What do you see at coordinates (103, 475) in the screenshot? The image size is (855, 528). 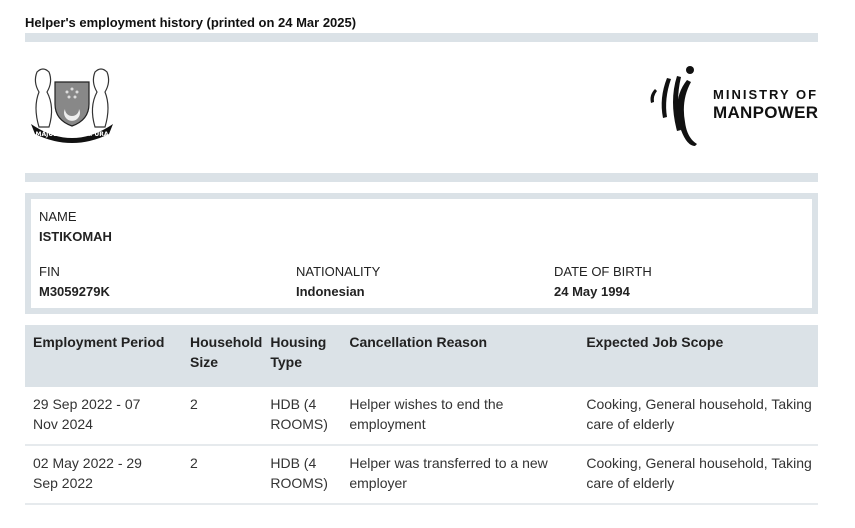 I see `cell-period: 02 May 2022 - 29 Sep 2022` at bounding box center [103, 475].